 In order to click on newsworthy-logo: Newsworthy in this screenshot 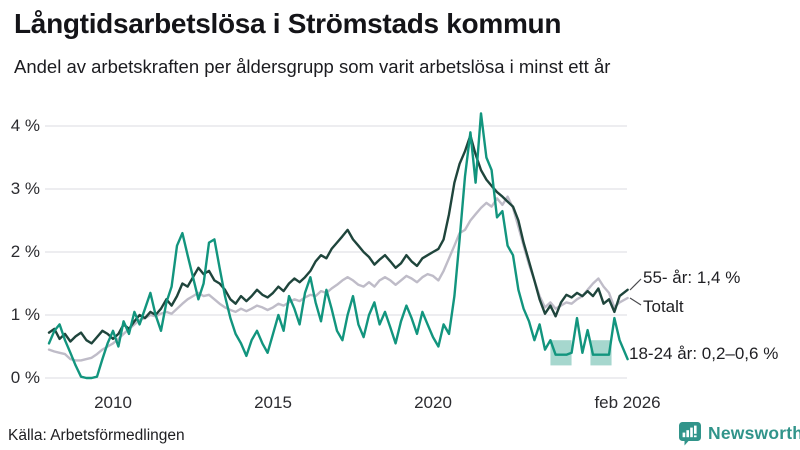, I will do `click(739, 433)`.